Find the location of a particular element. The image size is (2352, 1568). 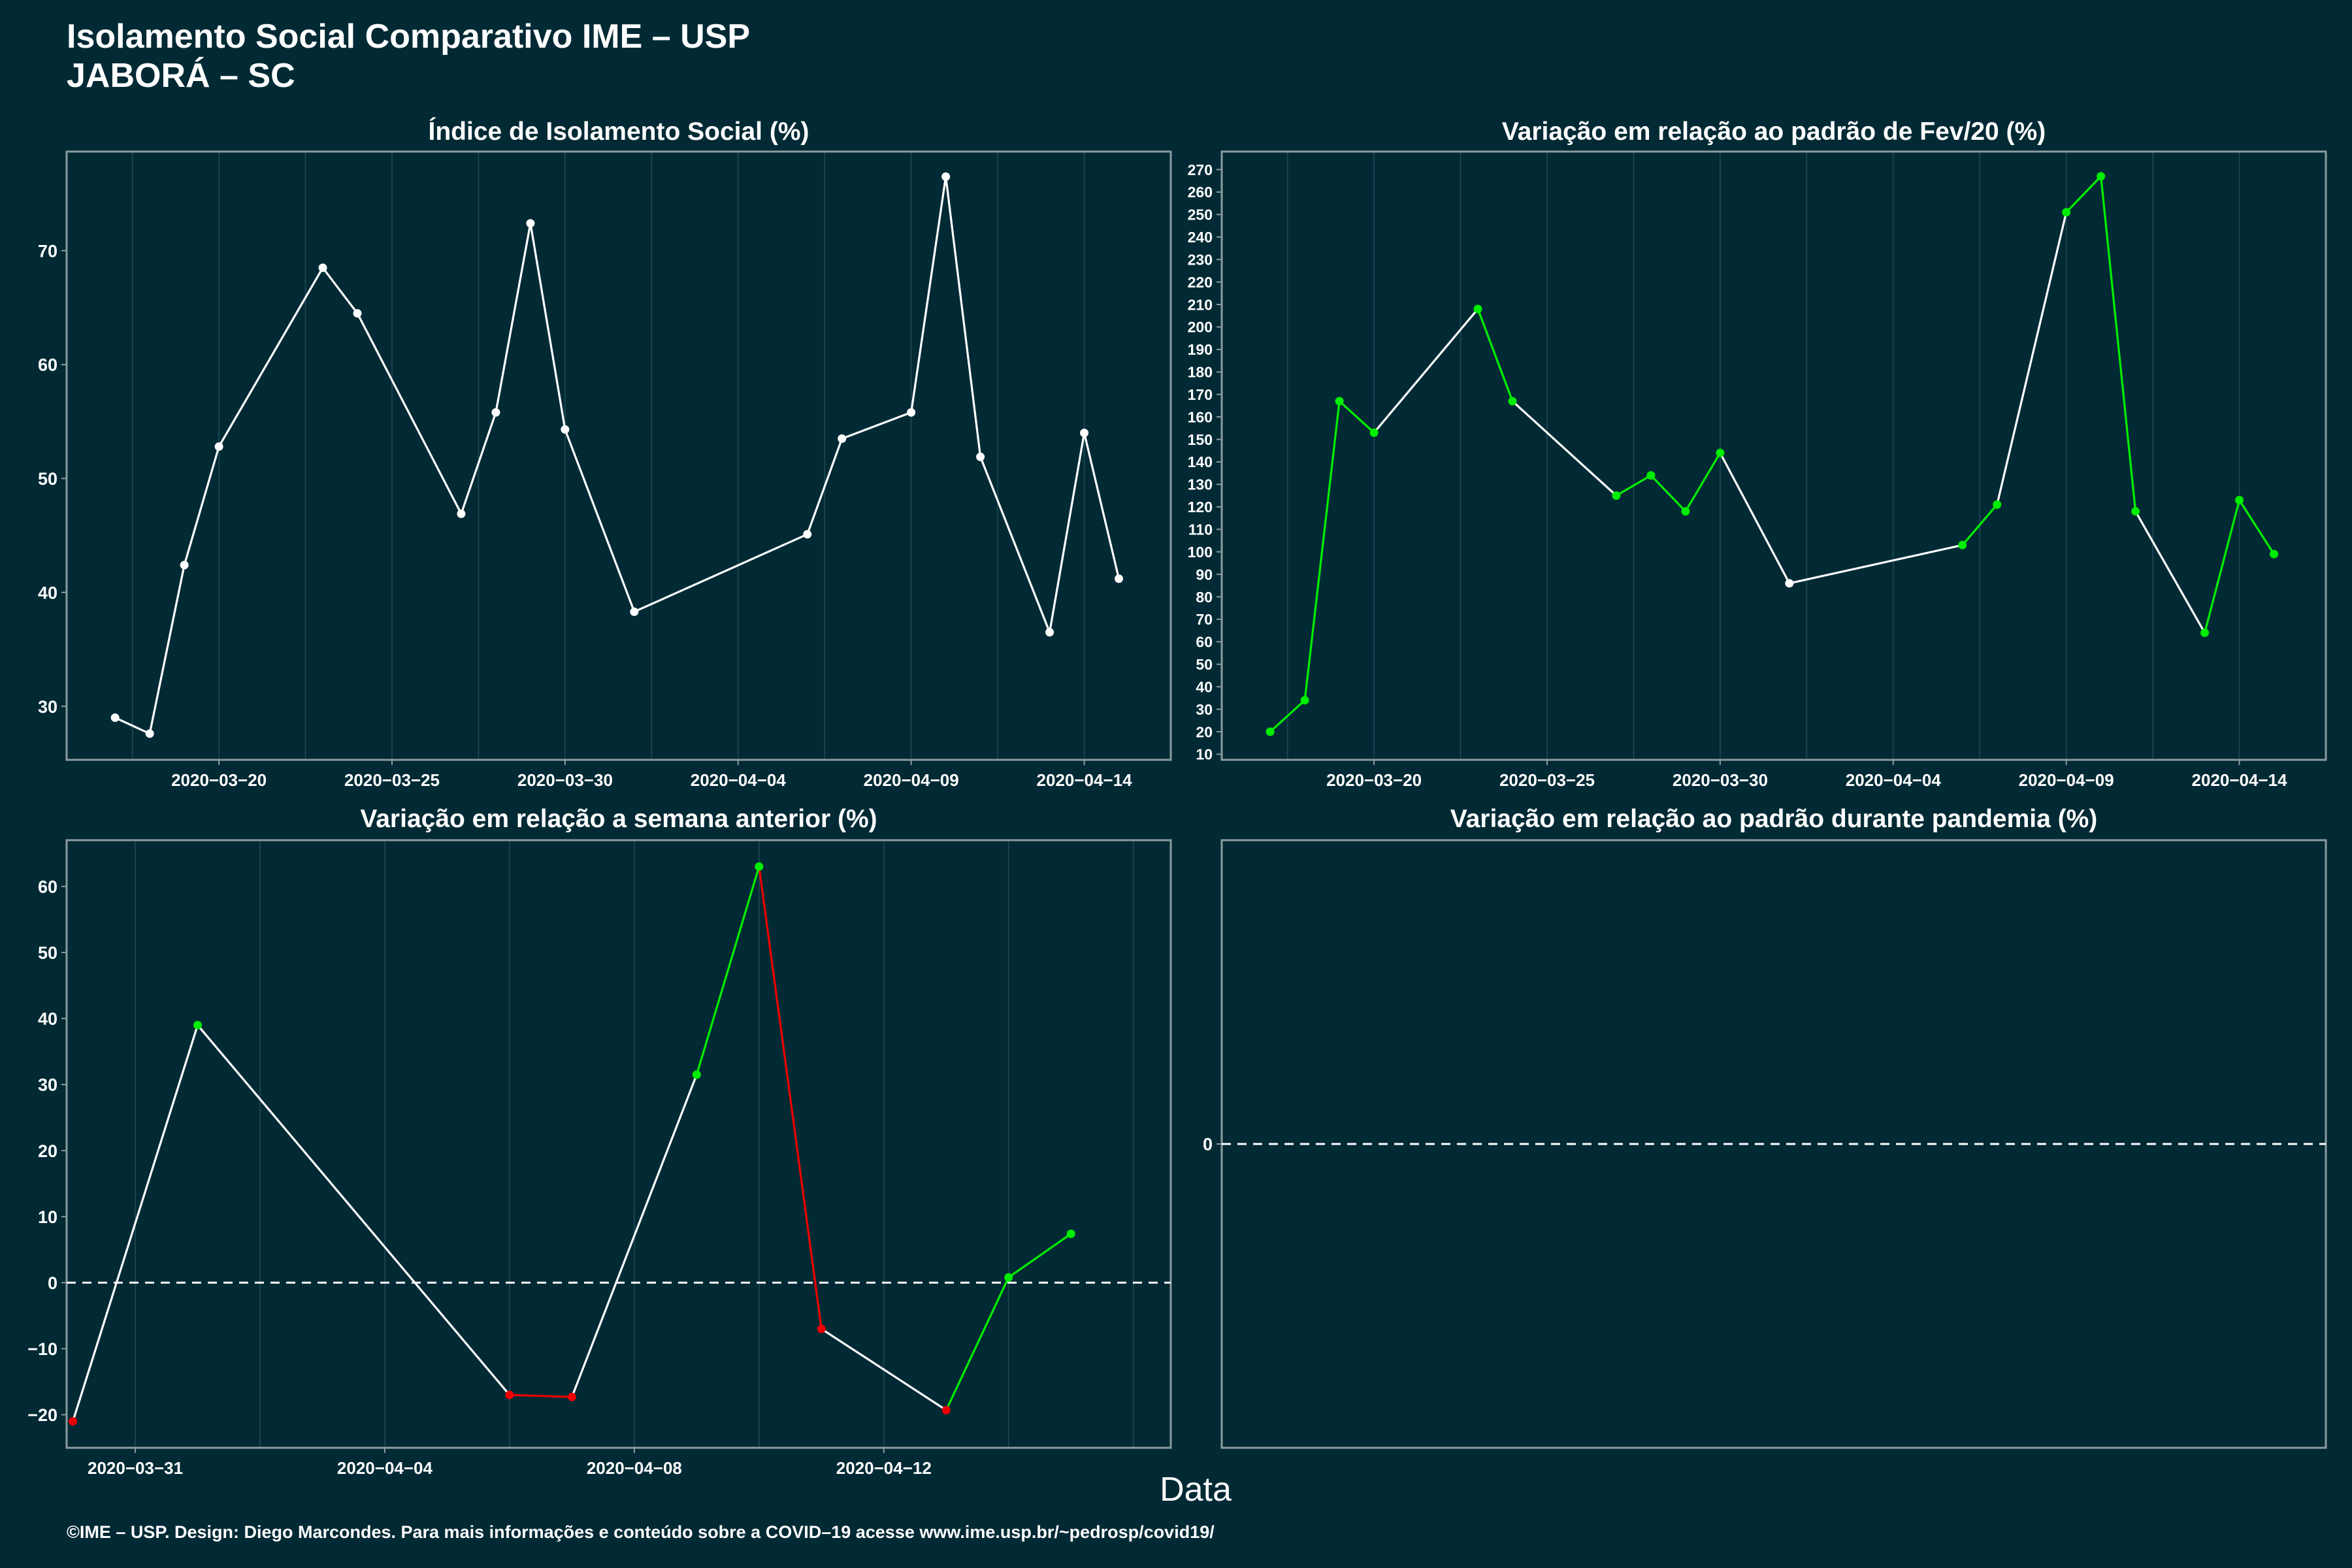

x-tick-label: 2020−04−14 is located at coordinates (1085, 780).